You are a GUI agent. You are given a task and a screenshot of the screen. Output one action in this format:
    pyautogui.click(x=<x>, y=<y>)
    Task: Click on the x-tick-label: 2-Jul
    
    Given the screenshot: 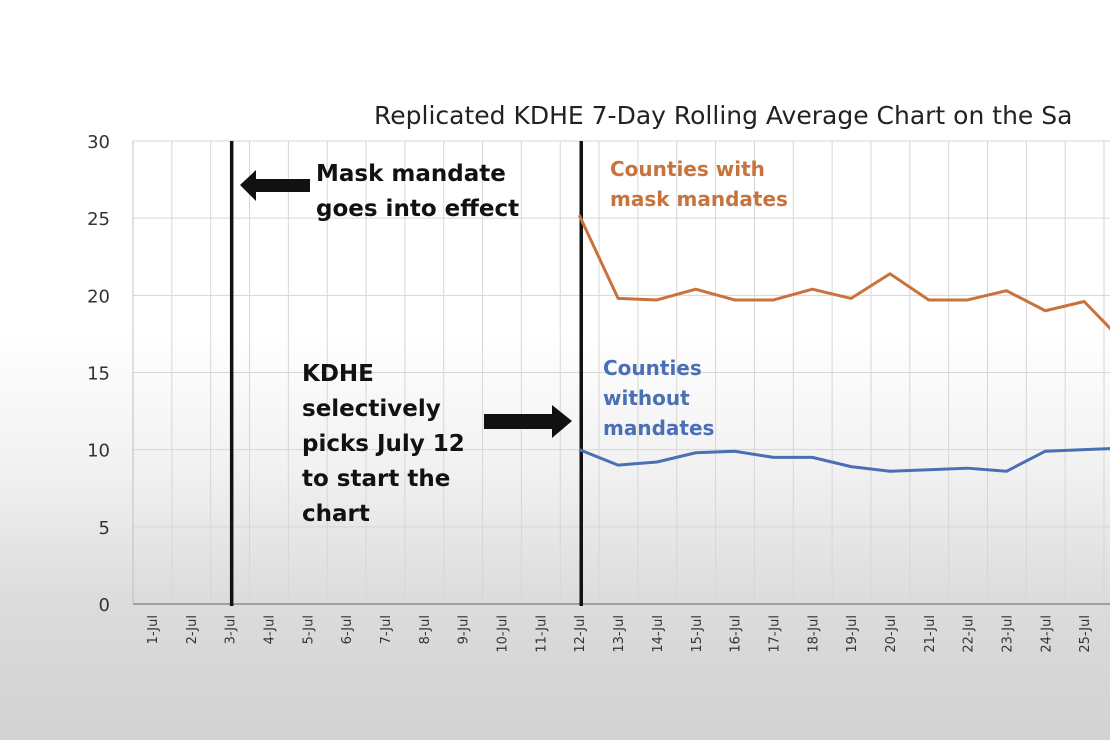 What is the action you would take?
    pyautogui.click(x=192, y=629)
    